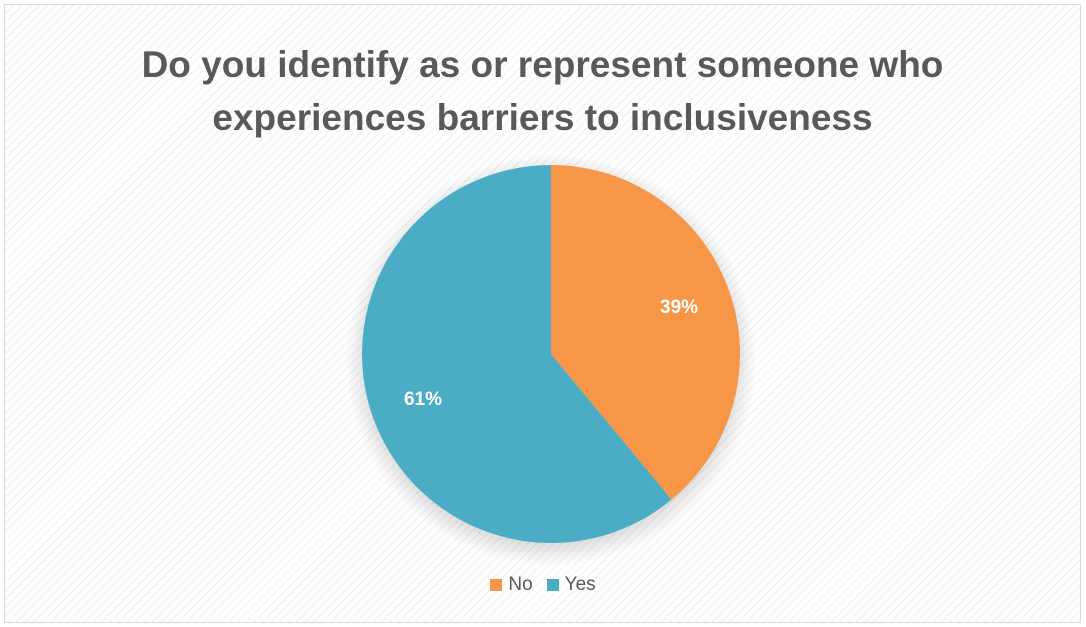 This screenshot has width=1086, height=627. I want to click on legend-item-no: No, so click(511, 585).